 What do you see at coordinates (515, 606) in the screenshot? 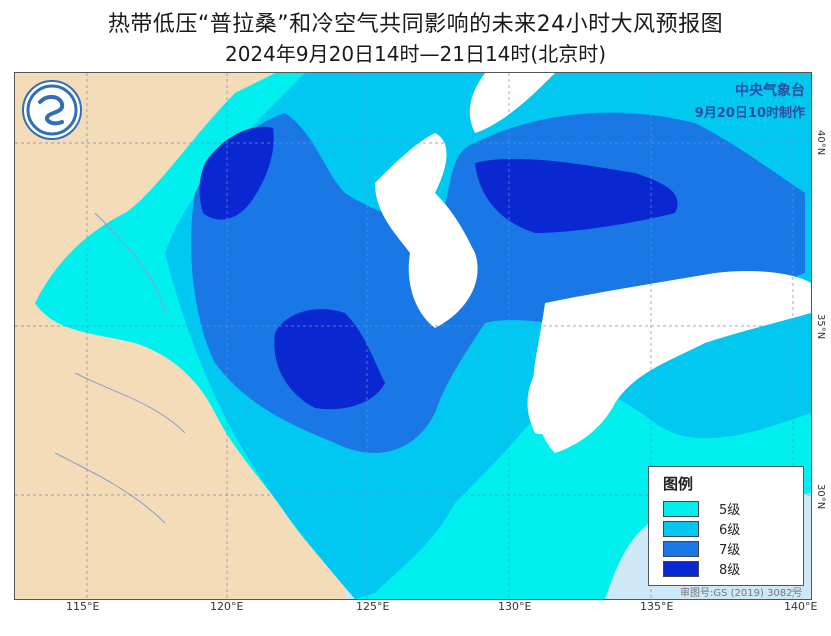
I see `lon-label-130: 130°E` at bounding box center [515, 606].